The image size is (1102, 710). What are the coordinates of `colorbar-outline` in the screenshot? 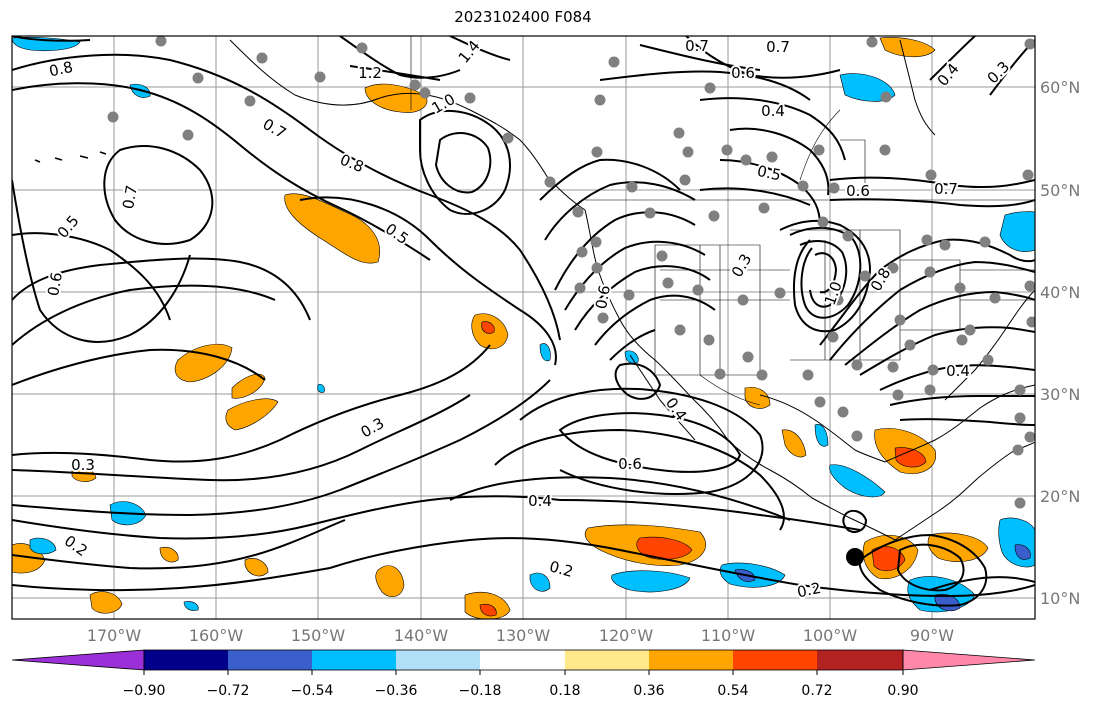 It's located at (523, 660).